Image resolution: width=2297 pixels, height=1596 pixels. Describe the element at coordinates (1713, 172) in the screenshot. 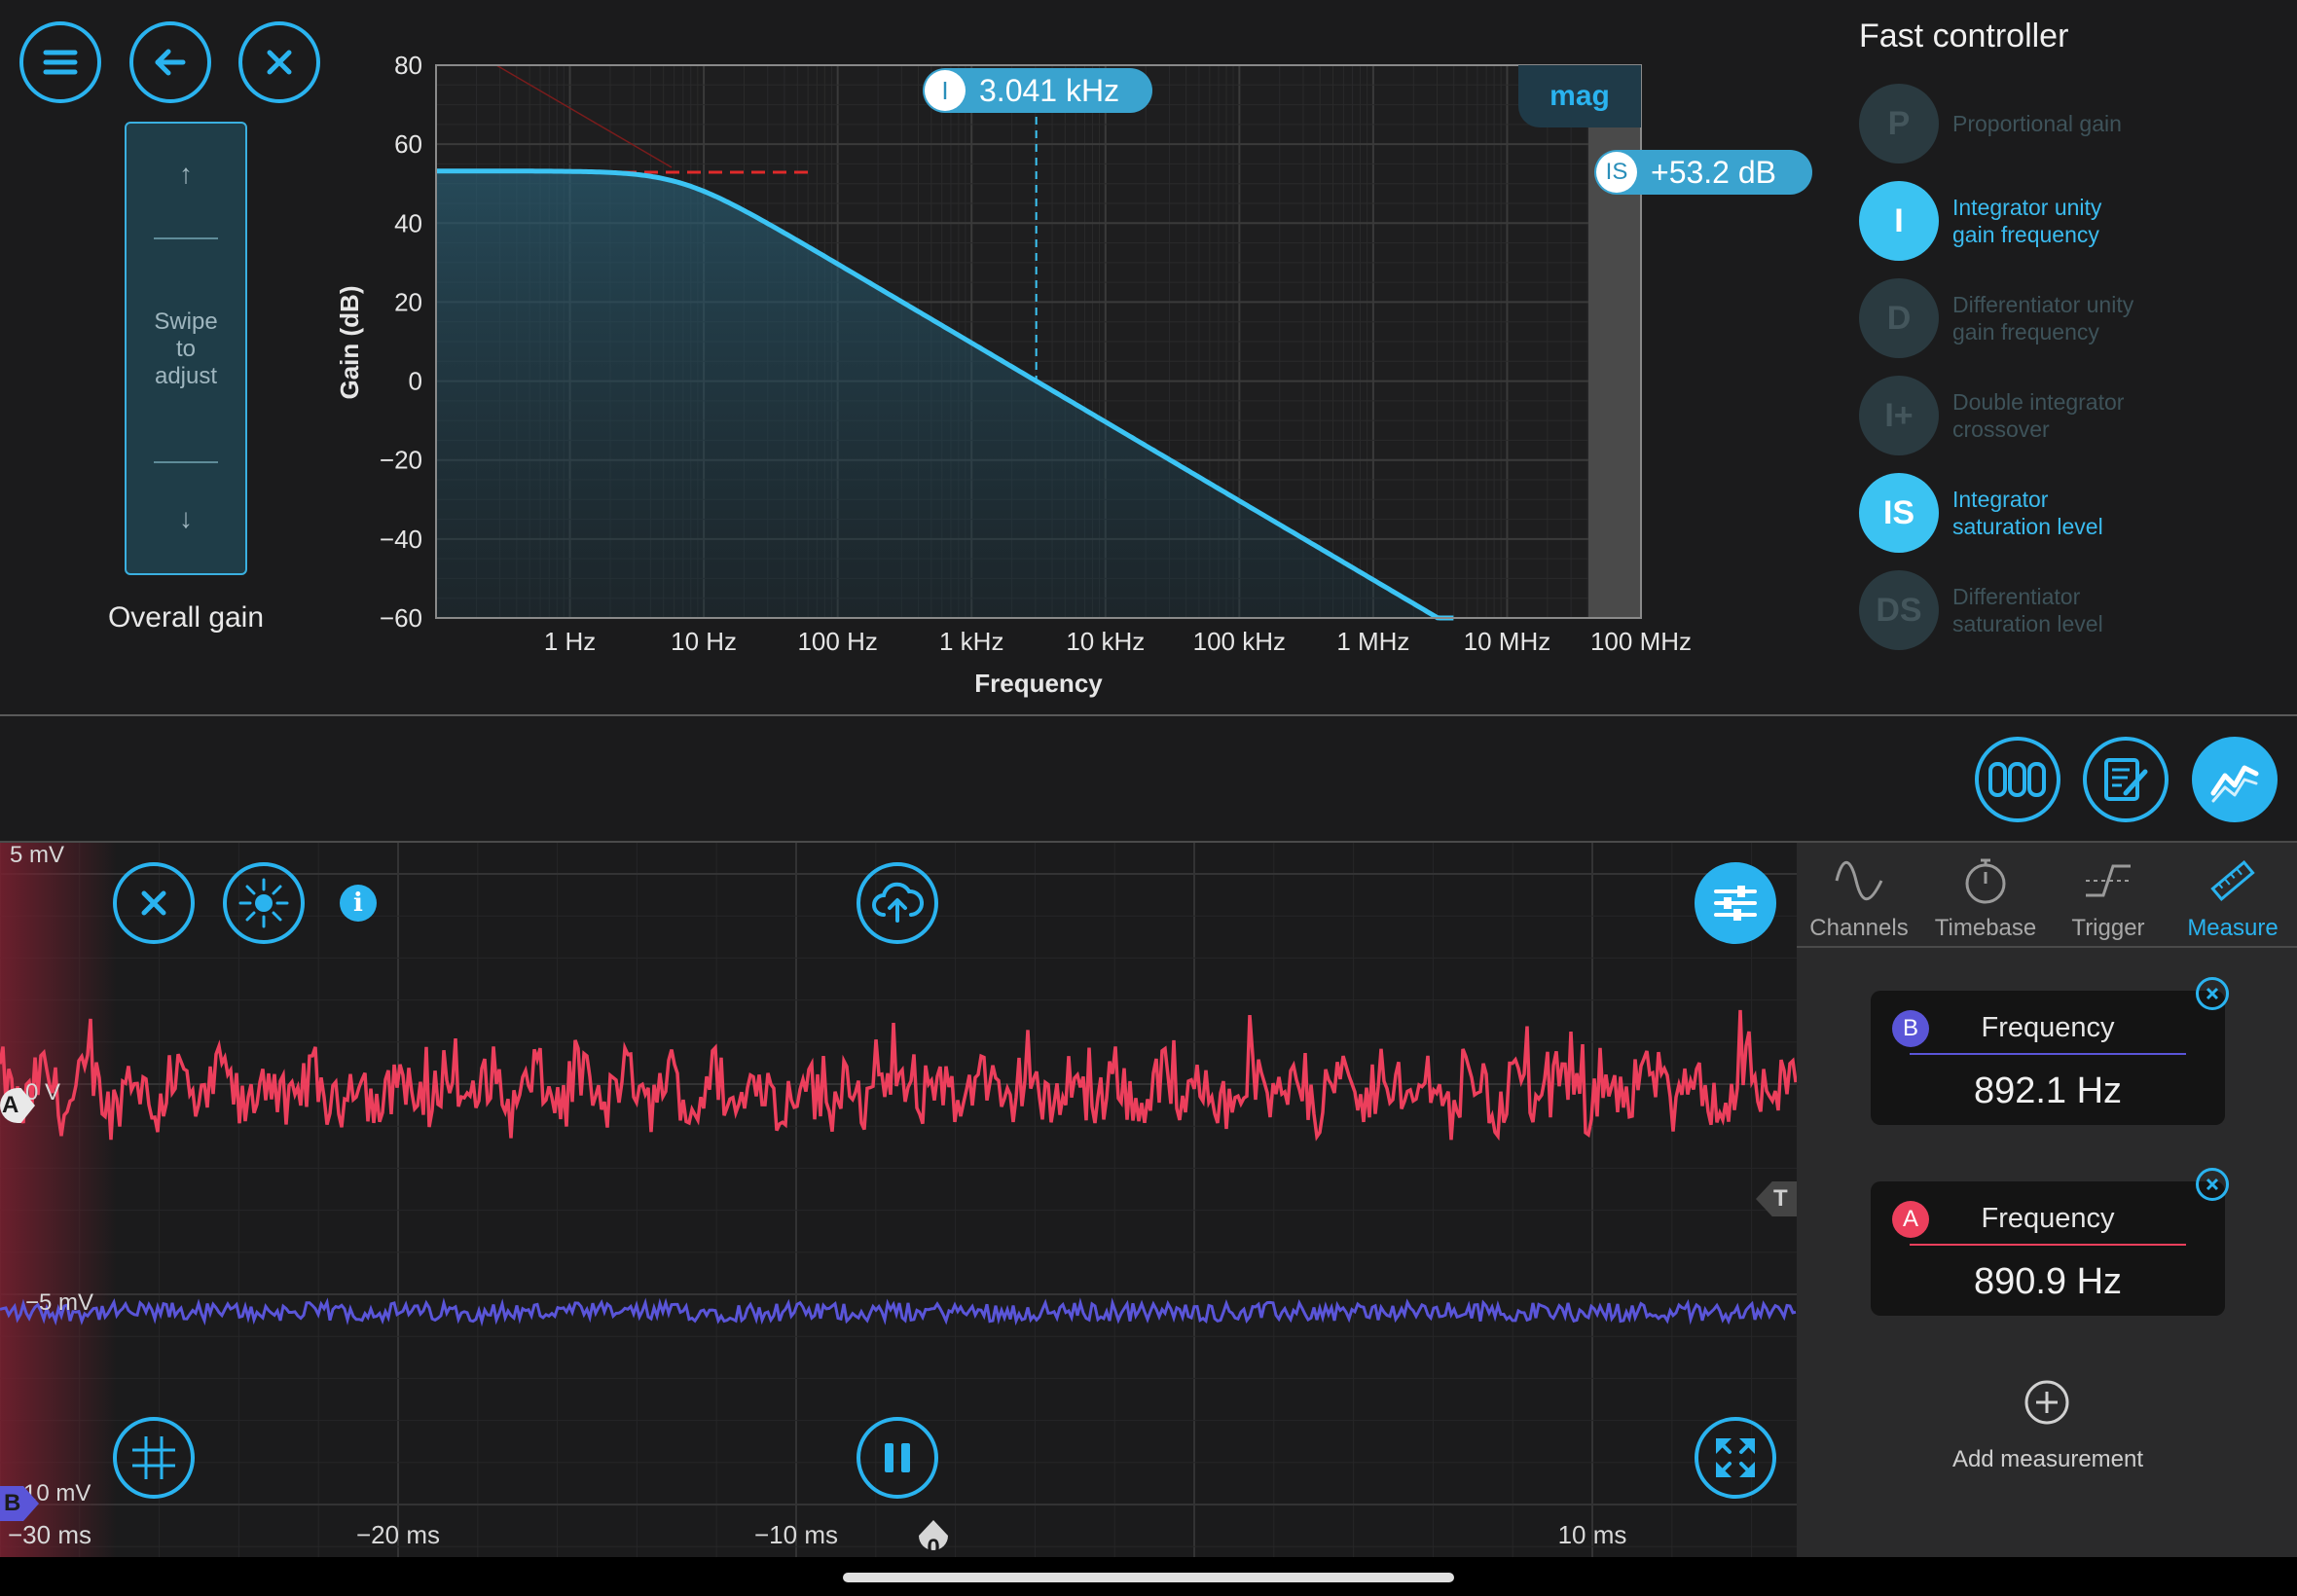

I see `saturation-level-value: +53.2 dB` at that location.